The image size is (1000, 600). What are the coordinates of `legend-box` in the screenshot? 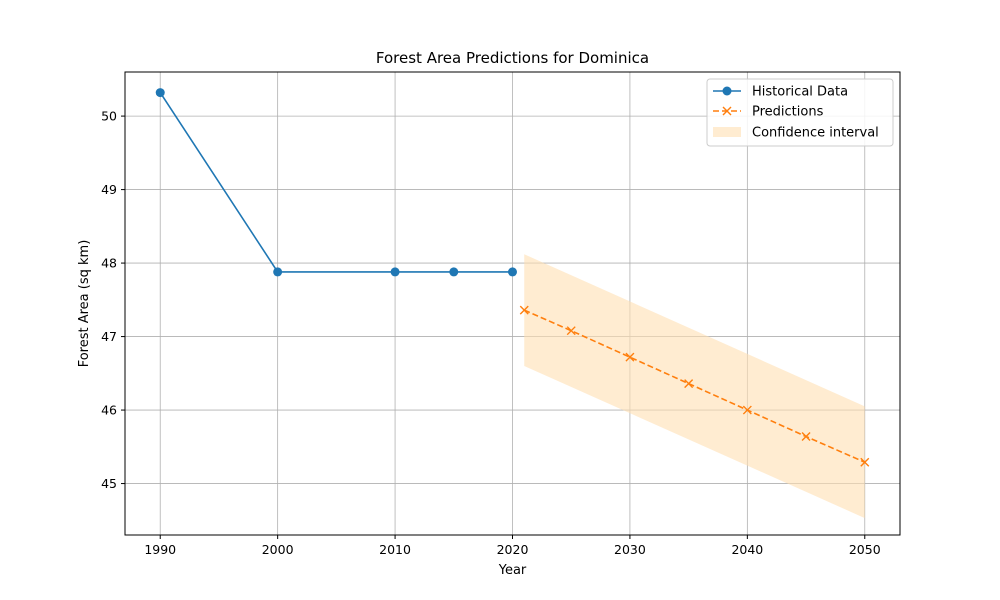 It's located at (800, 112).